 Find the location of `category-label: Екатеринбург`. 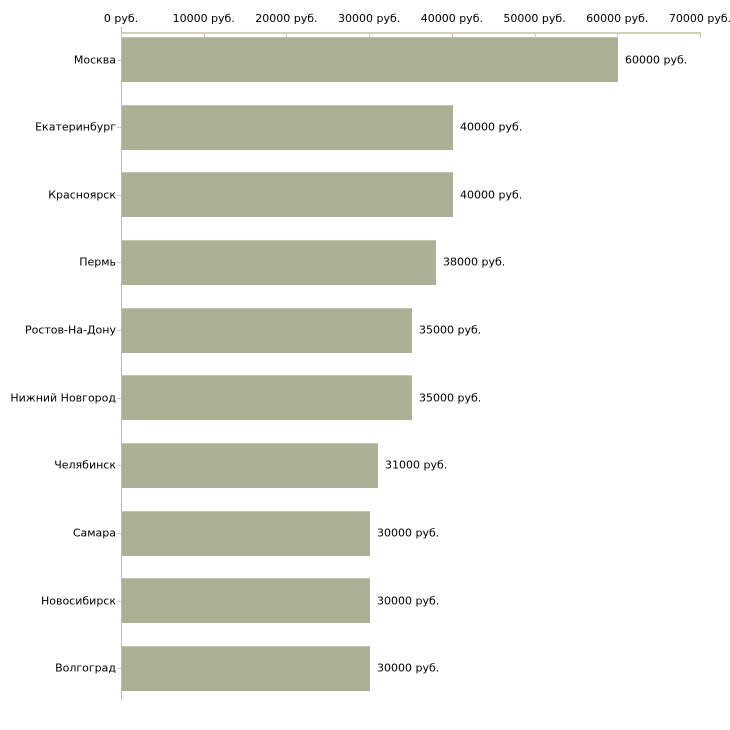

category-label: Екатеринбург is located at coordinates (75, 127).